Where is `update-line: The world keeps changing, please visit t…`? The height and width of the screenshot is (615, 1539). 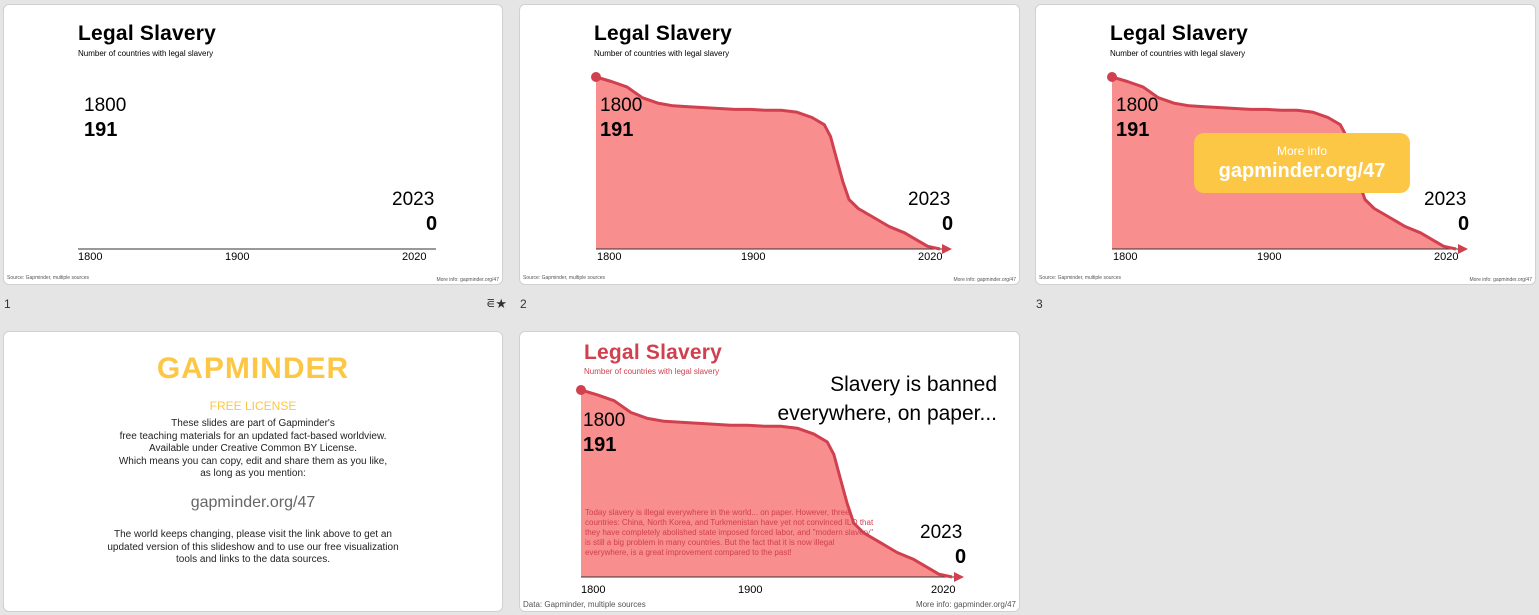
update-line: The world keeps changing, please visit t… is located at coordinates (253, 534).